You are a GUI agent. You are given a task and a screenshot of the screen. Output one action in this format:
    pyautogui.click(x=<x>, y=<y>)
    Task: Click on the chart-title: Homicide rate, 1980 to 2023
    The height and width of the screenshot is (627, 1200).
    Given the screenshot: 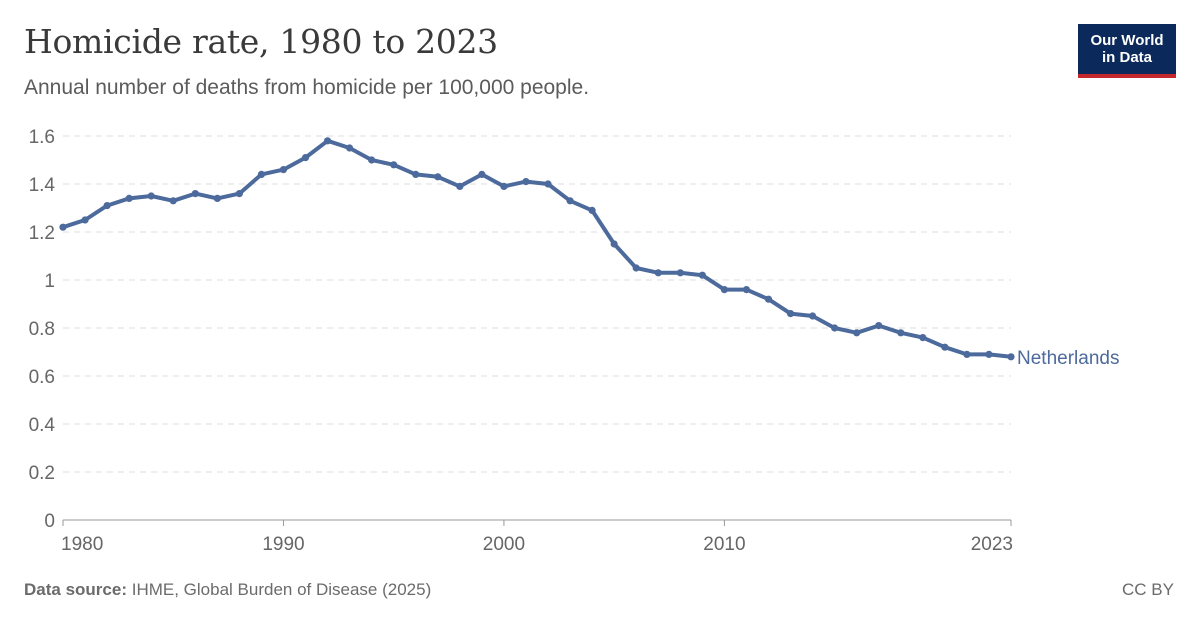 What is the action you would take?
    pyautogui.click(x=261, y=41)
    